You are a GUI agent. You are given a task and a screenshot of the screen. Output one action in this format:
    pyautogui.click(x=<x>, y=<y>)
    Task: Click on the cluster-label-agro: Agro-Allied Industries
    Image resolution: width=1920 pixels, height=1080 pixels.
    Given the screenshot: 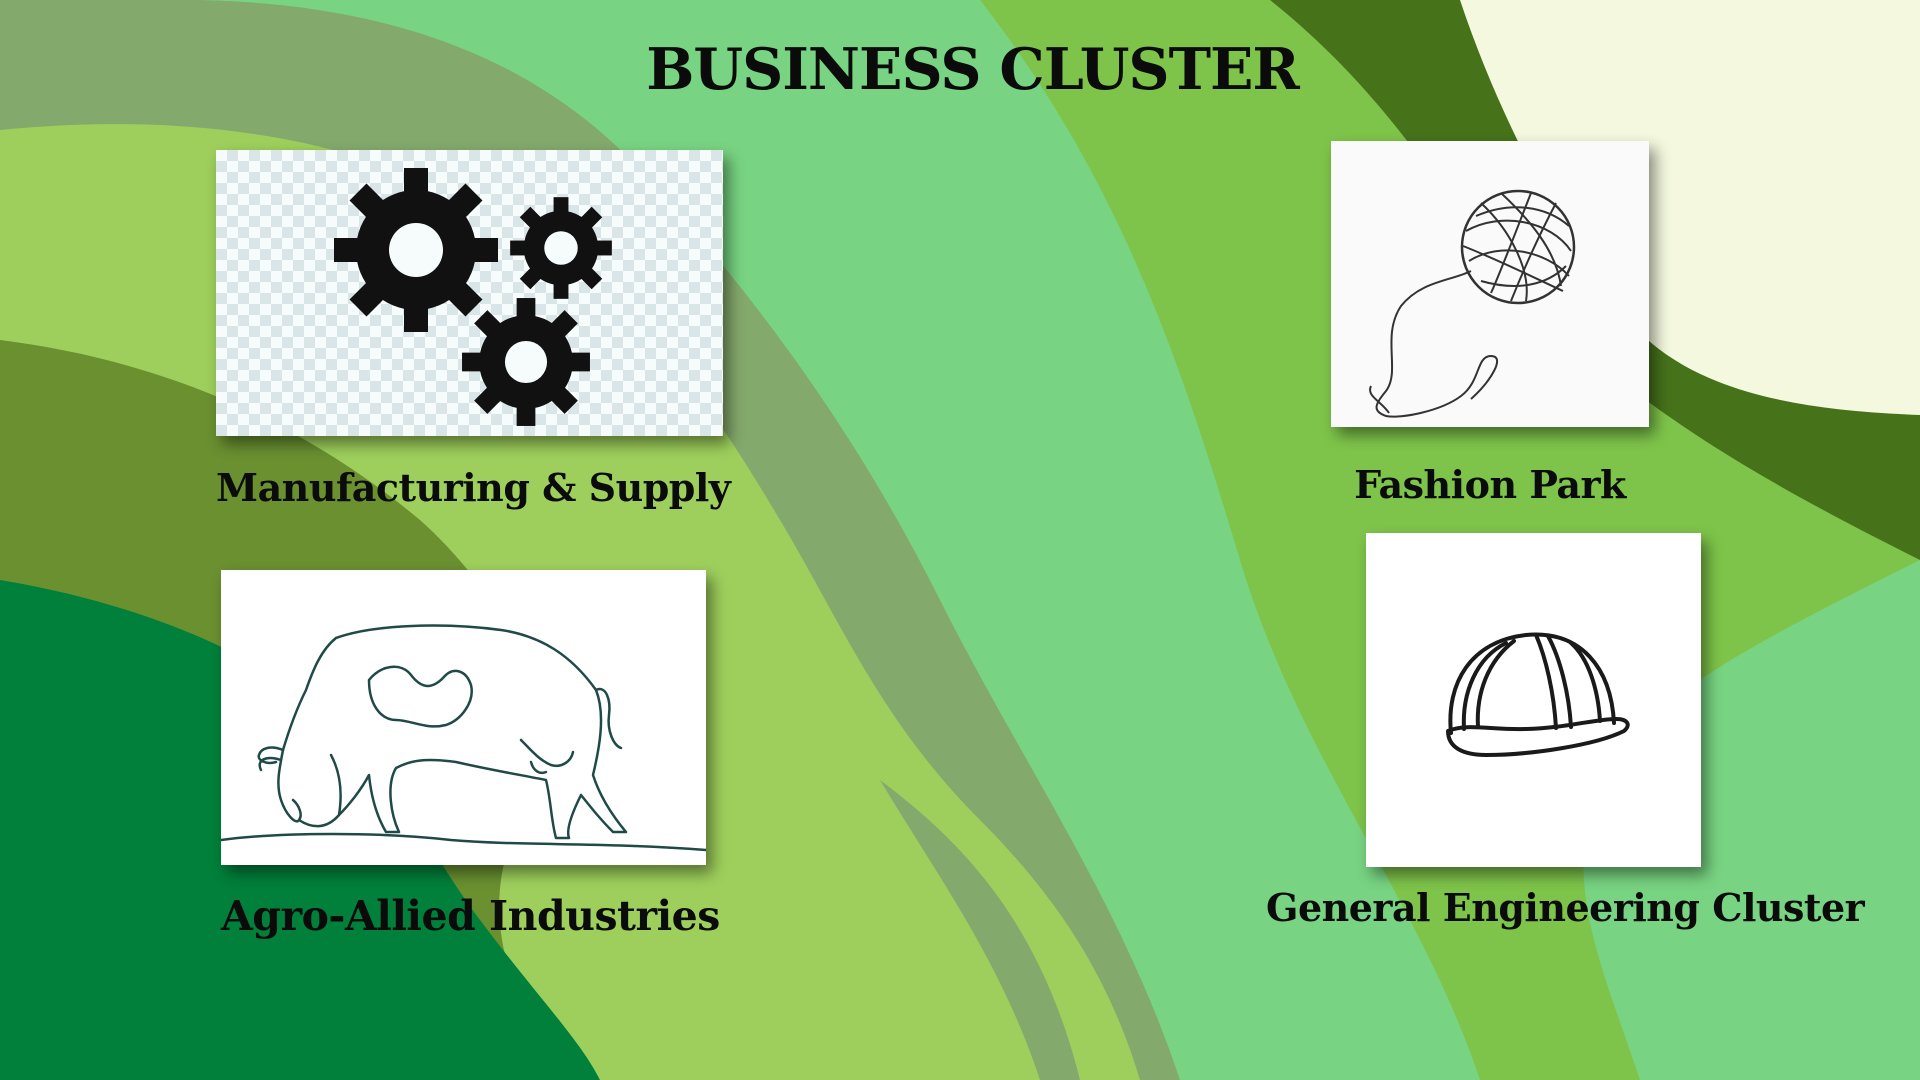 What is the action you would take?
    pyautogui.click(x=470, y=916)
    